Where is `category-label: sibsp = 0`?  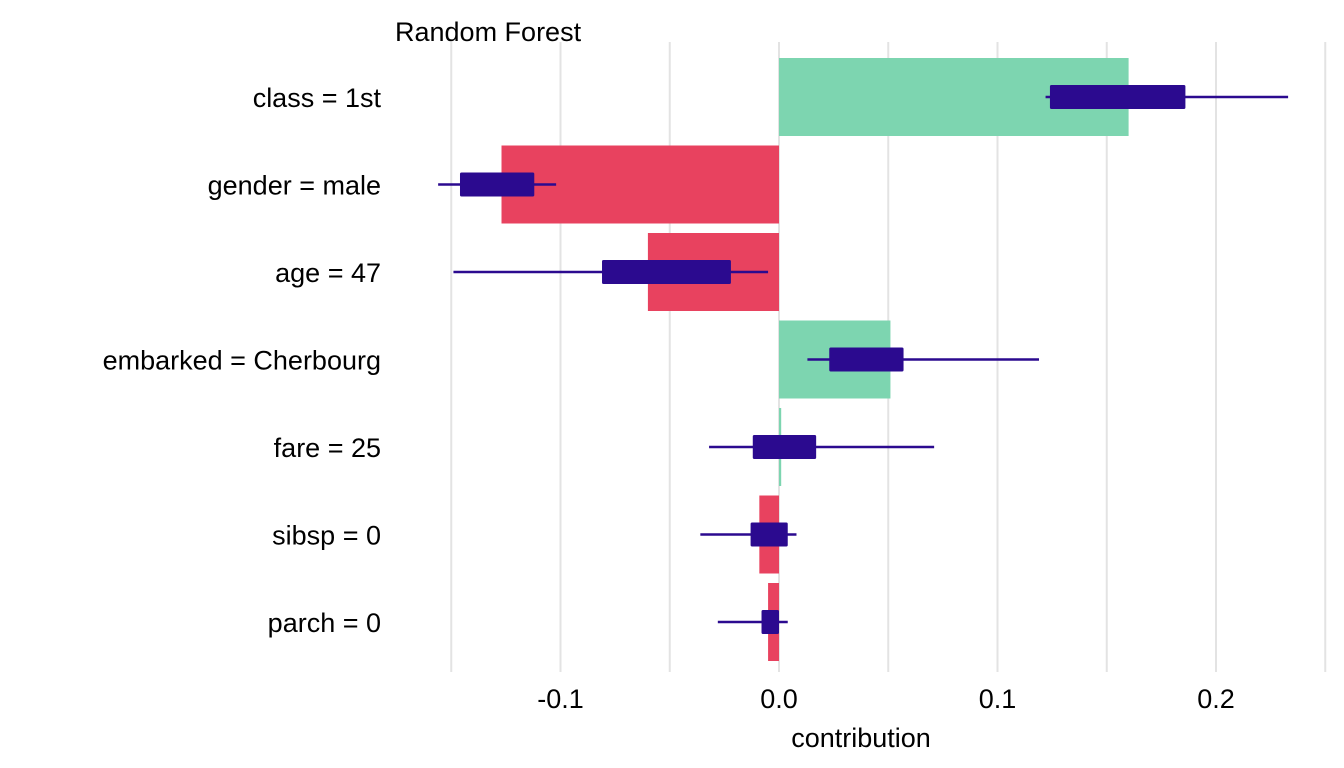
category-label: sibsp = 0 is located at coordinates (326, 536).